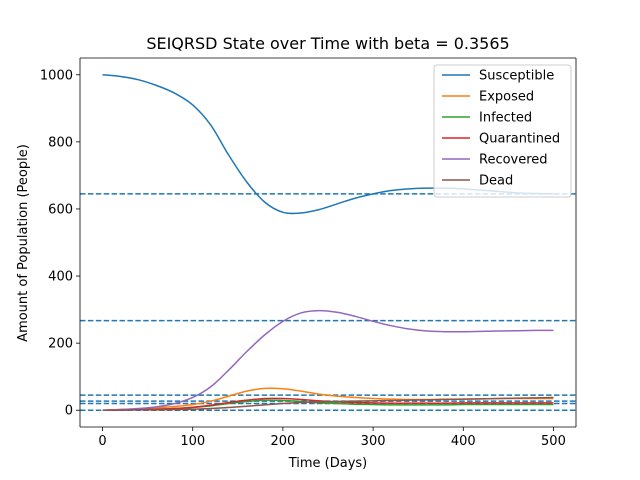  I want to click on x-axis-label: Time (Days), so click(328, 463).